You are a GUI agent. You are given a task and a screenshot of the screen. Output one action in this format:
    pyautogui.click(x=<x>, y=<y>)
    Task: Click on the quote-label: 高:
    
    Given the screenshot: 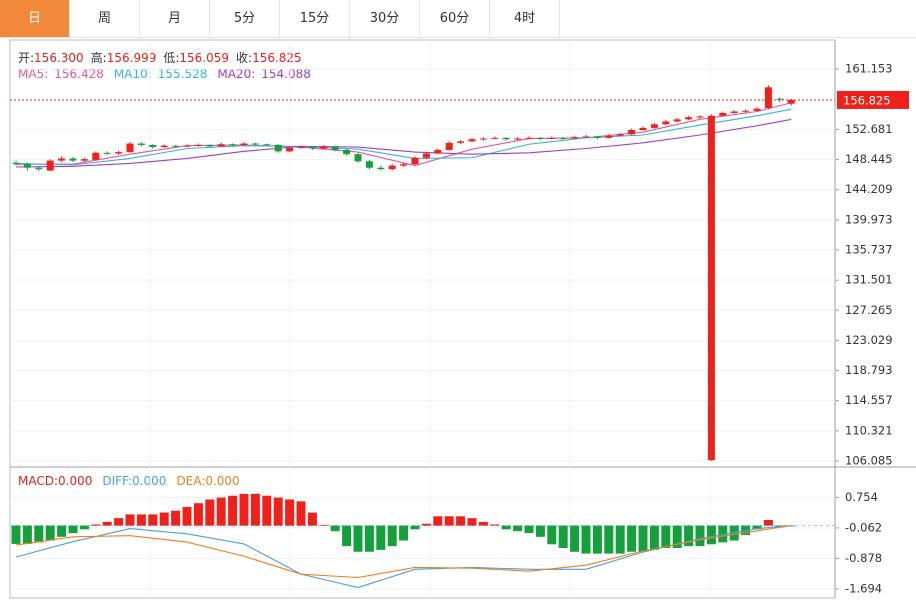 What is the action you would take?
    pyautogui.click(x=98, y=58)
    